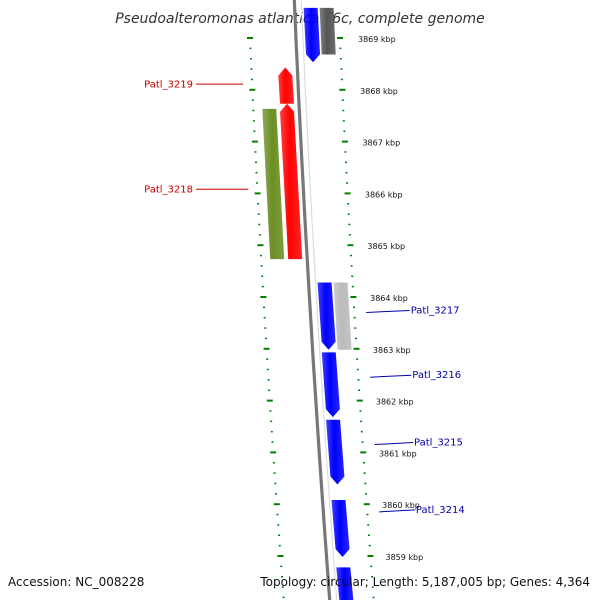  What do you see at coordinates (435, 310) in the screenshot?
I see `gene-label-Patl_3217: Patl_3217` at bounding box center [435, 310].